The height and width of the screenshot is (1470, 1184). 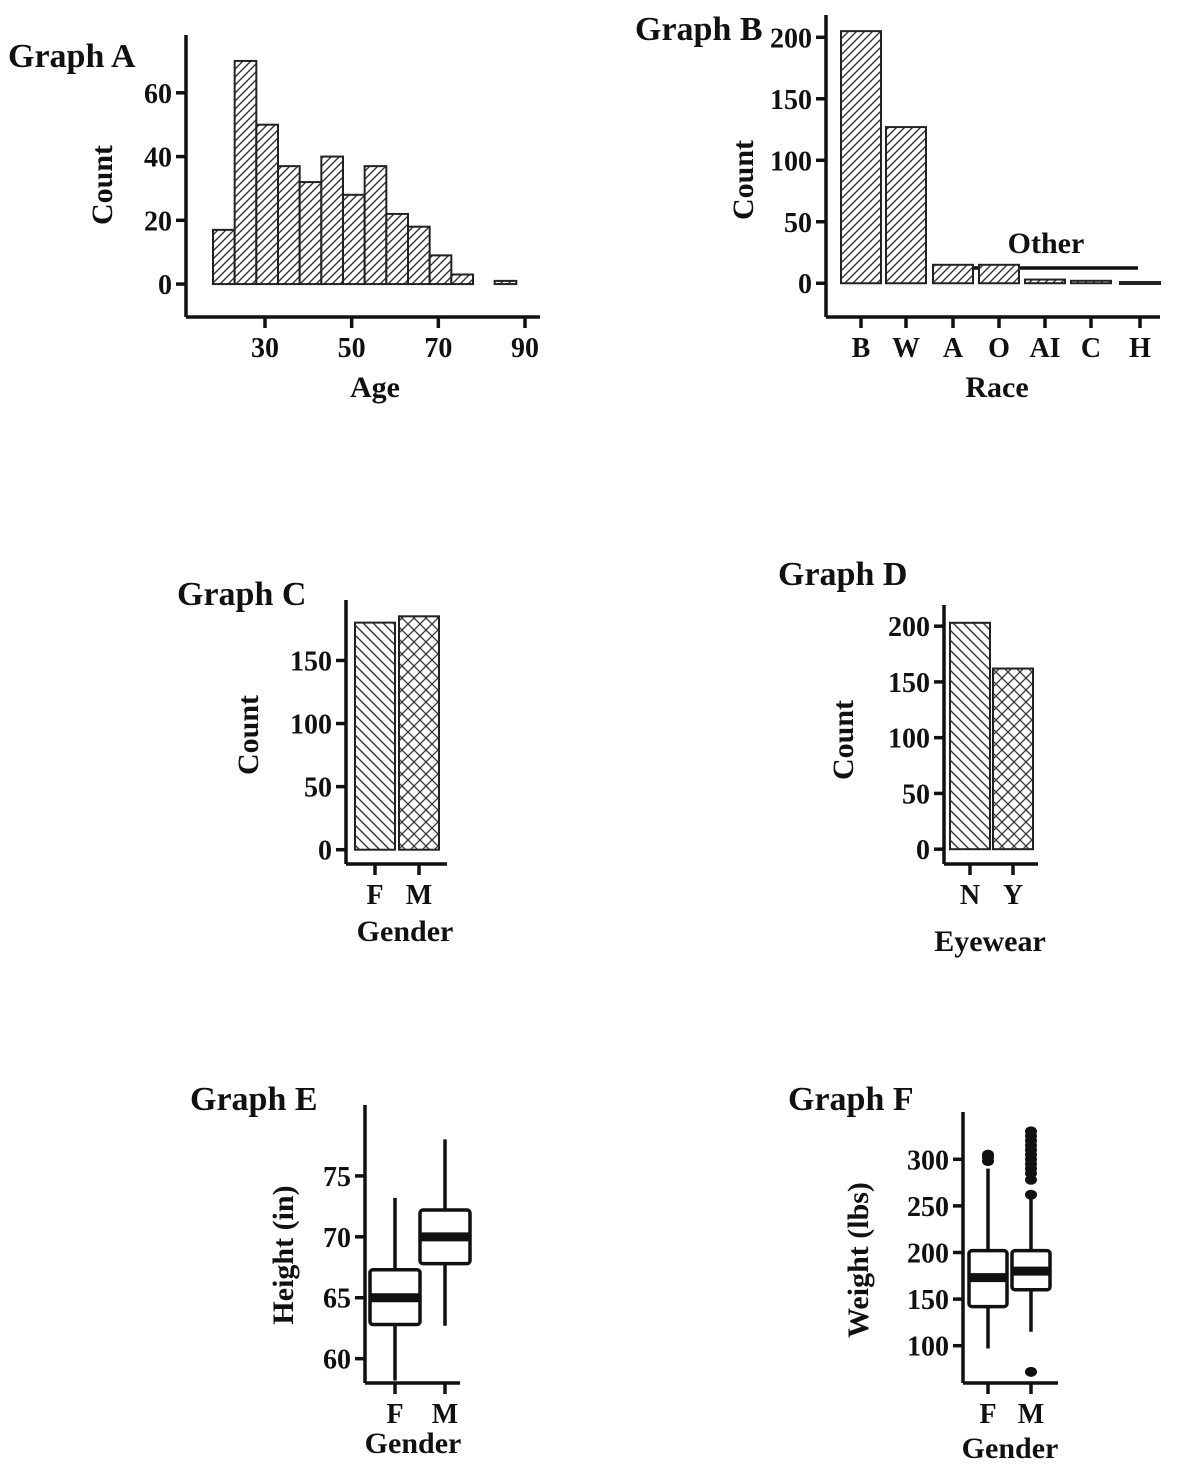 I want to click on graph-e-x-tick-label: F, so click(x=394, y=1414).